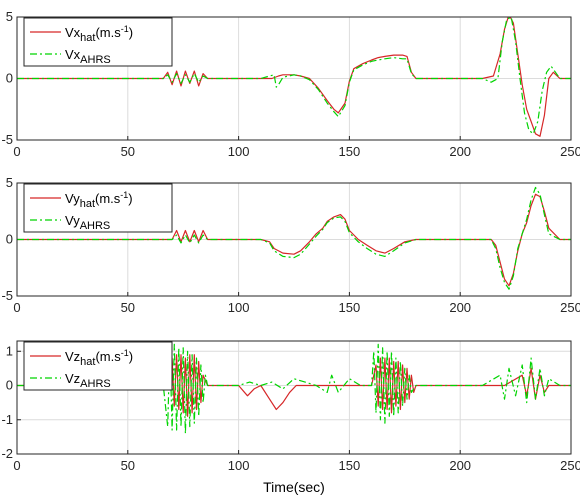  I want to click on y-tick-label: 1, so click(9, 350).